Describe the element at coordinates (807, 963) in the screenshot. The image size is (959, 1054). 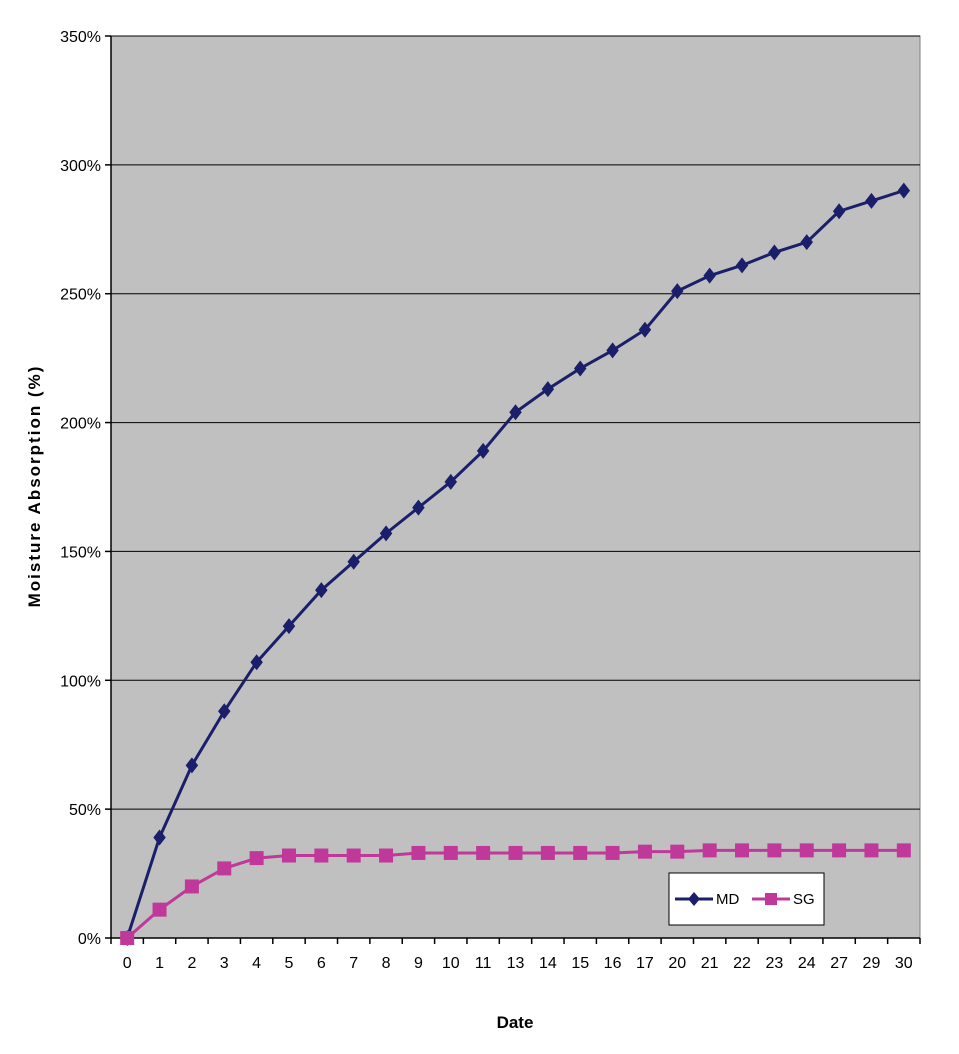
I see `x-tick-label: 24` at that location.